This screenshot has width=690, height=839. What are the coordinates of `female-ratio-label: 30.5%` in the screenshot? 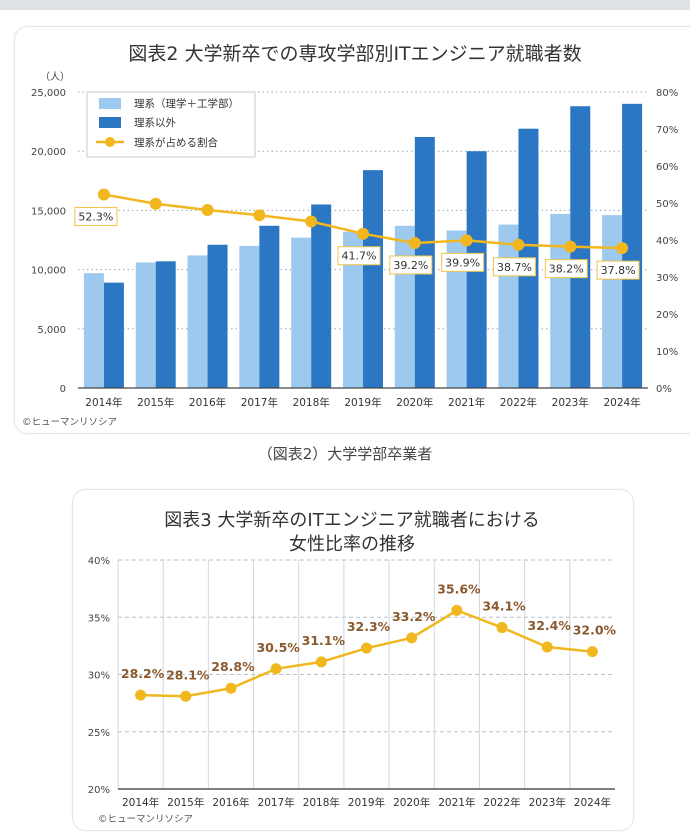 It's located at (278, 647).